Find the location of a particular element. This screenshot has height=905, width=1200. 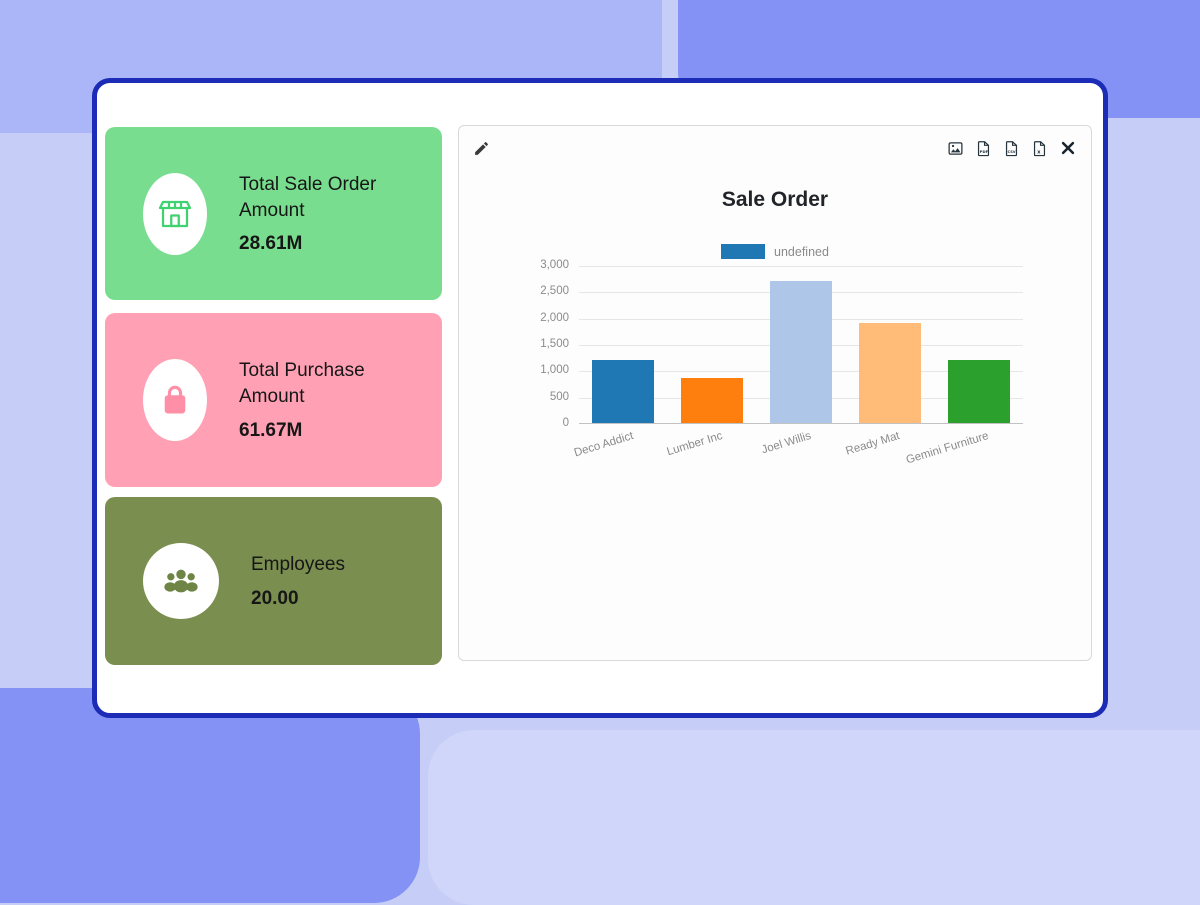

y-axis: 0 500 1,000 1,500 2,000 2,500 3,000 is located at coordinates (543, 344).